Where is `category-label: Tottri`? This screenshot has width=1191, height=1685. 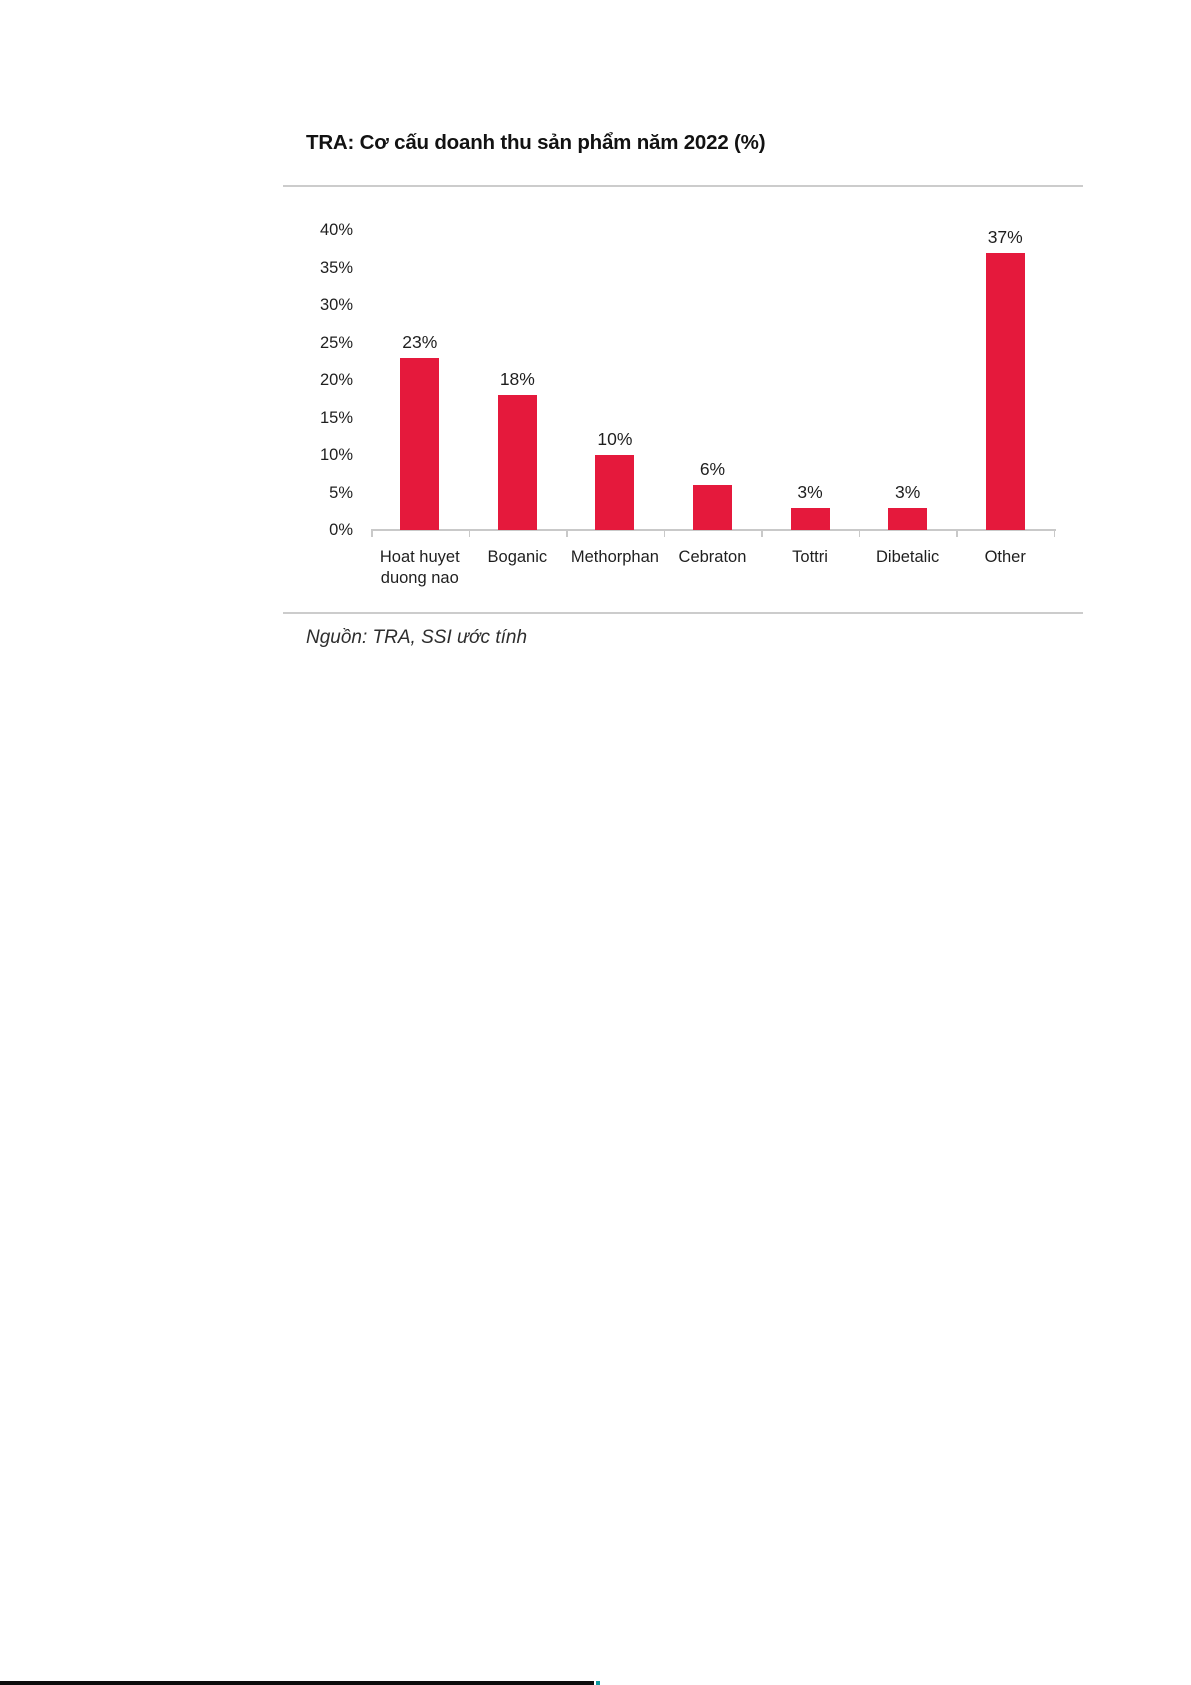 category-label: Tottri is located at coordinates (810, 557).